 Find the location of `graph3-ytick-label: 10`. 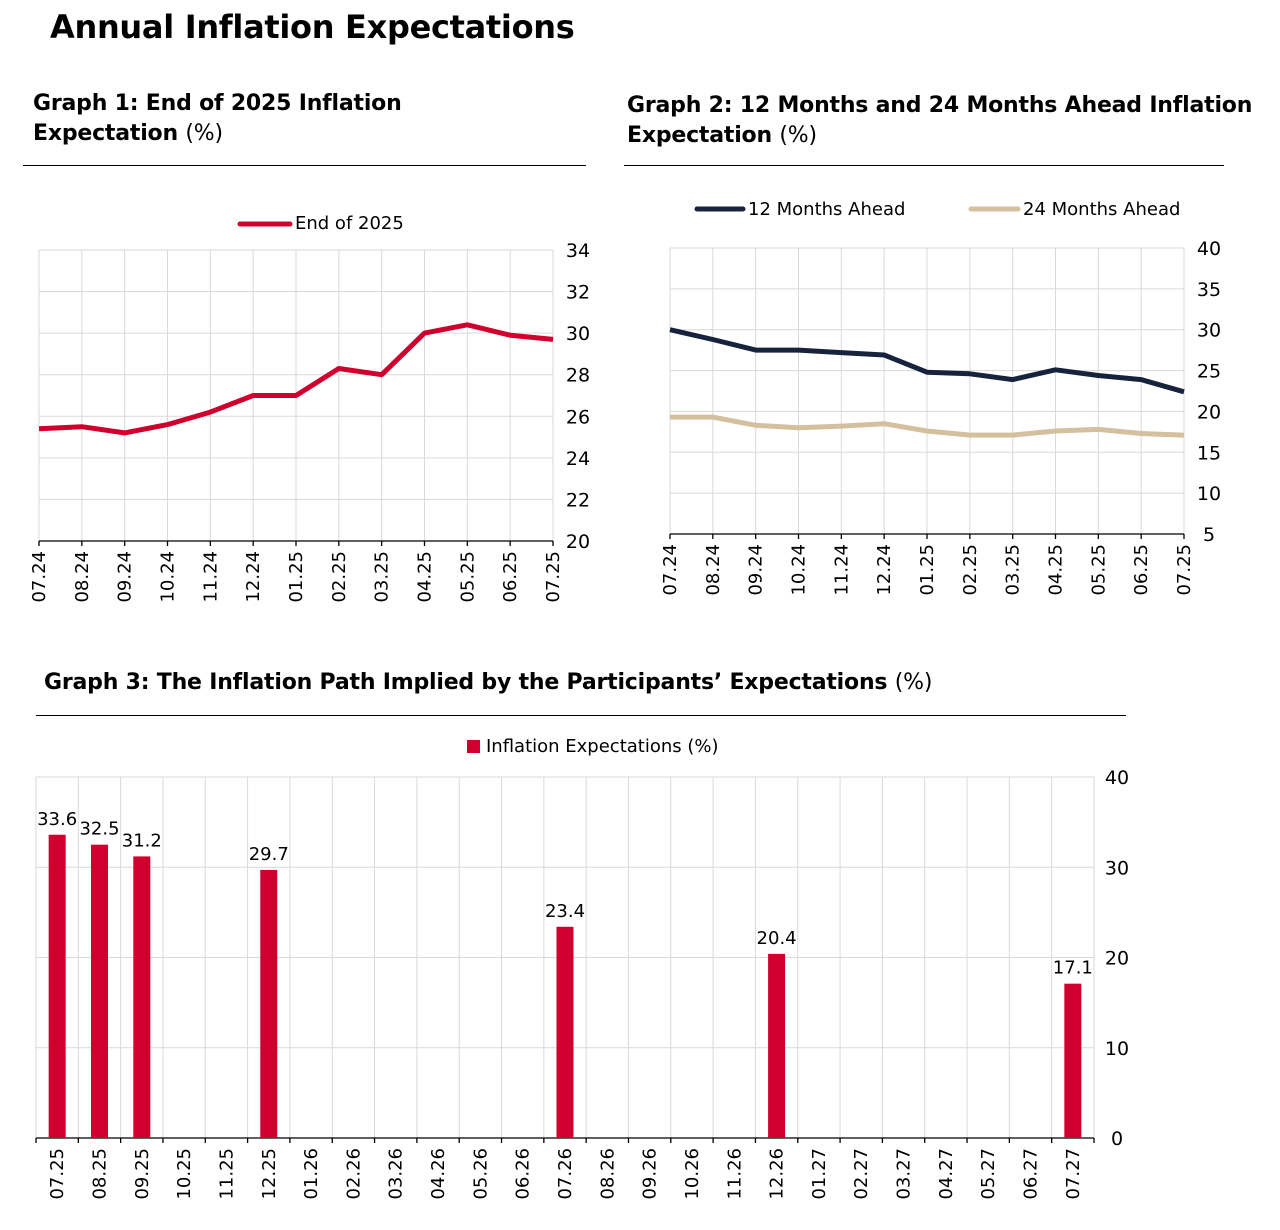

graph3-ytick-label: 10 is located at coordinates (1117, 1049).